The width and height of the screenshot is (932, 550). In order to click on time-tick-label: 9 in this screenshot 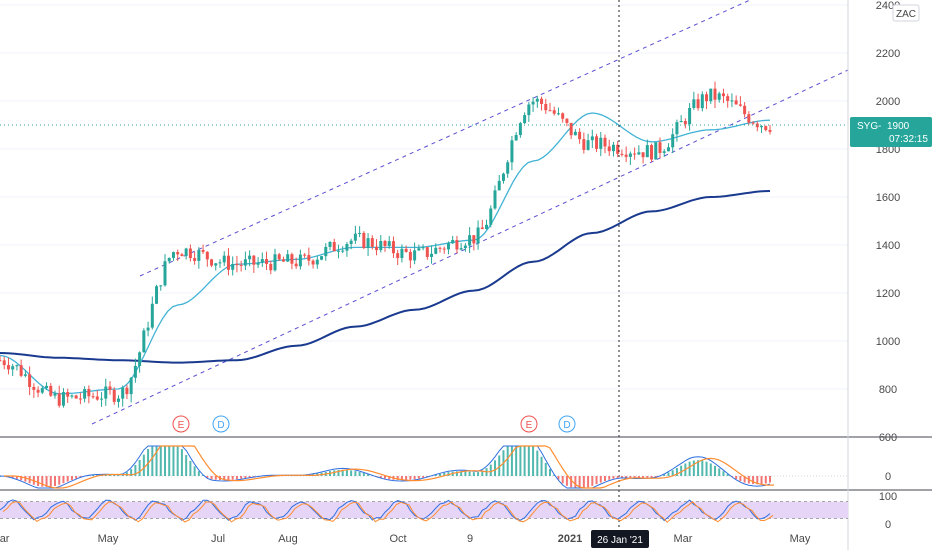, I will do `click(470, 539)`.